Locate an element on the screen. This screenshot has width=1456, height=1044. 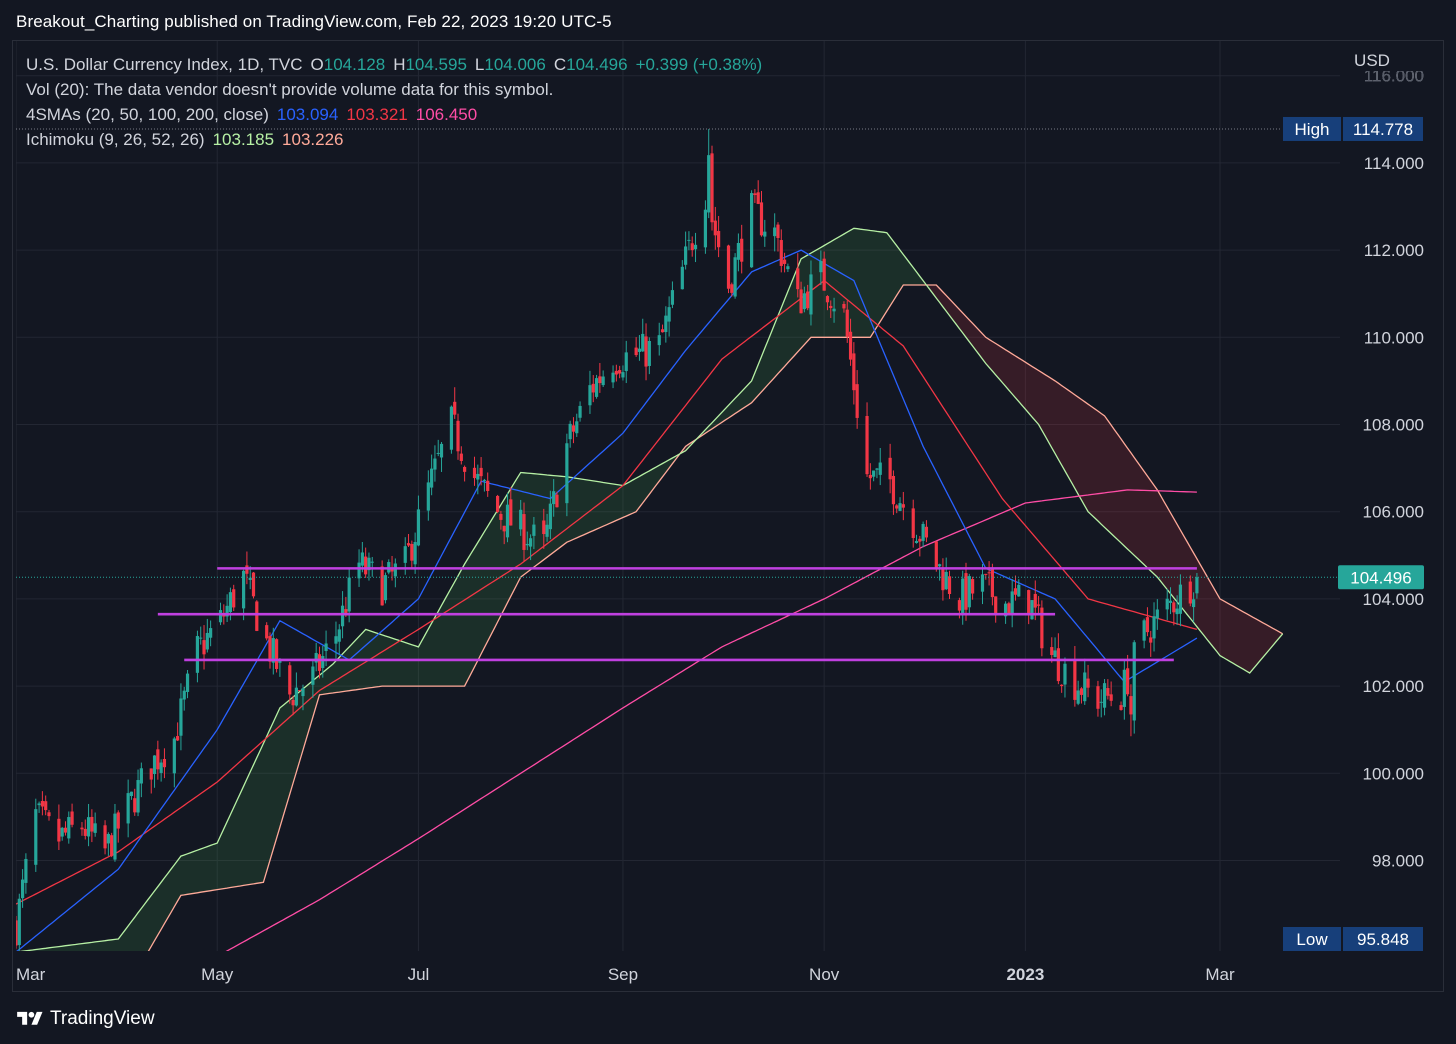
y-tick-label: 100.000 is located at coordinates (1393, 773).